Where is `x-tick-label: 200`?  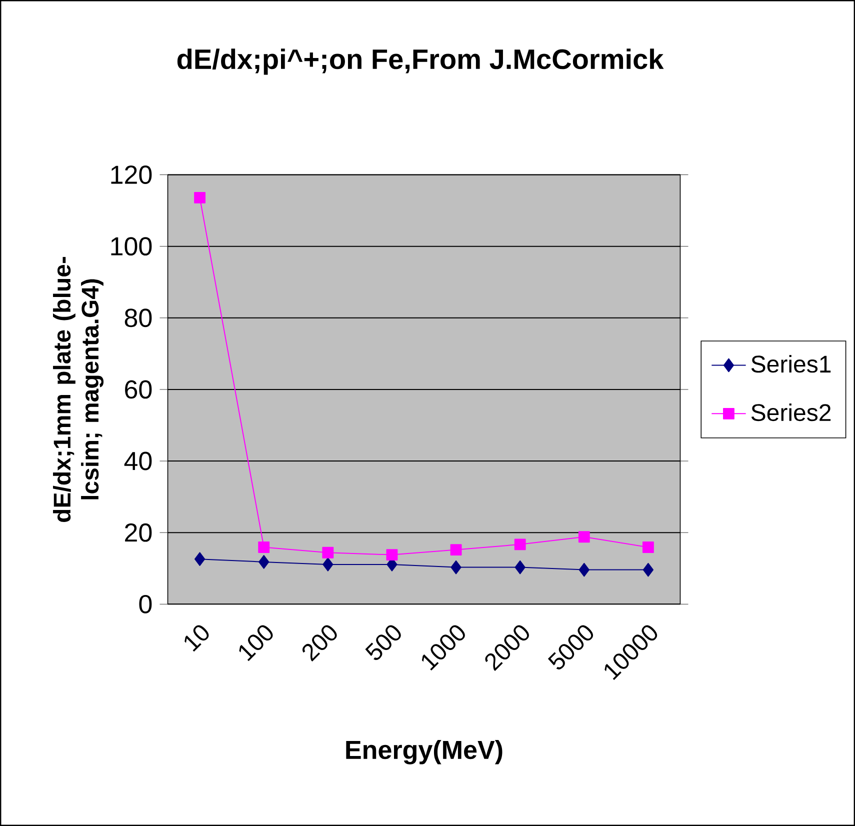 x-tick-label: 200 is located at coordinates (319, 643).